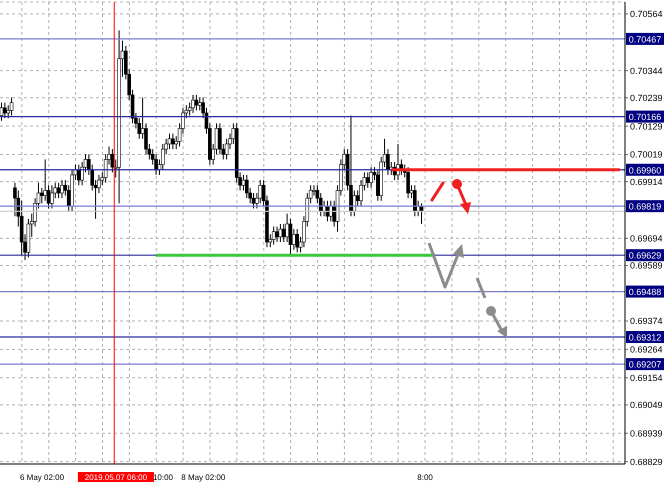  I want to click on ref-line-label: 0.70467, so click(645, 39).